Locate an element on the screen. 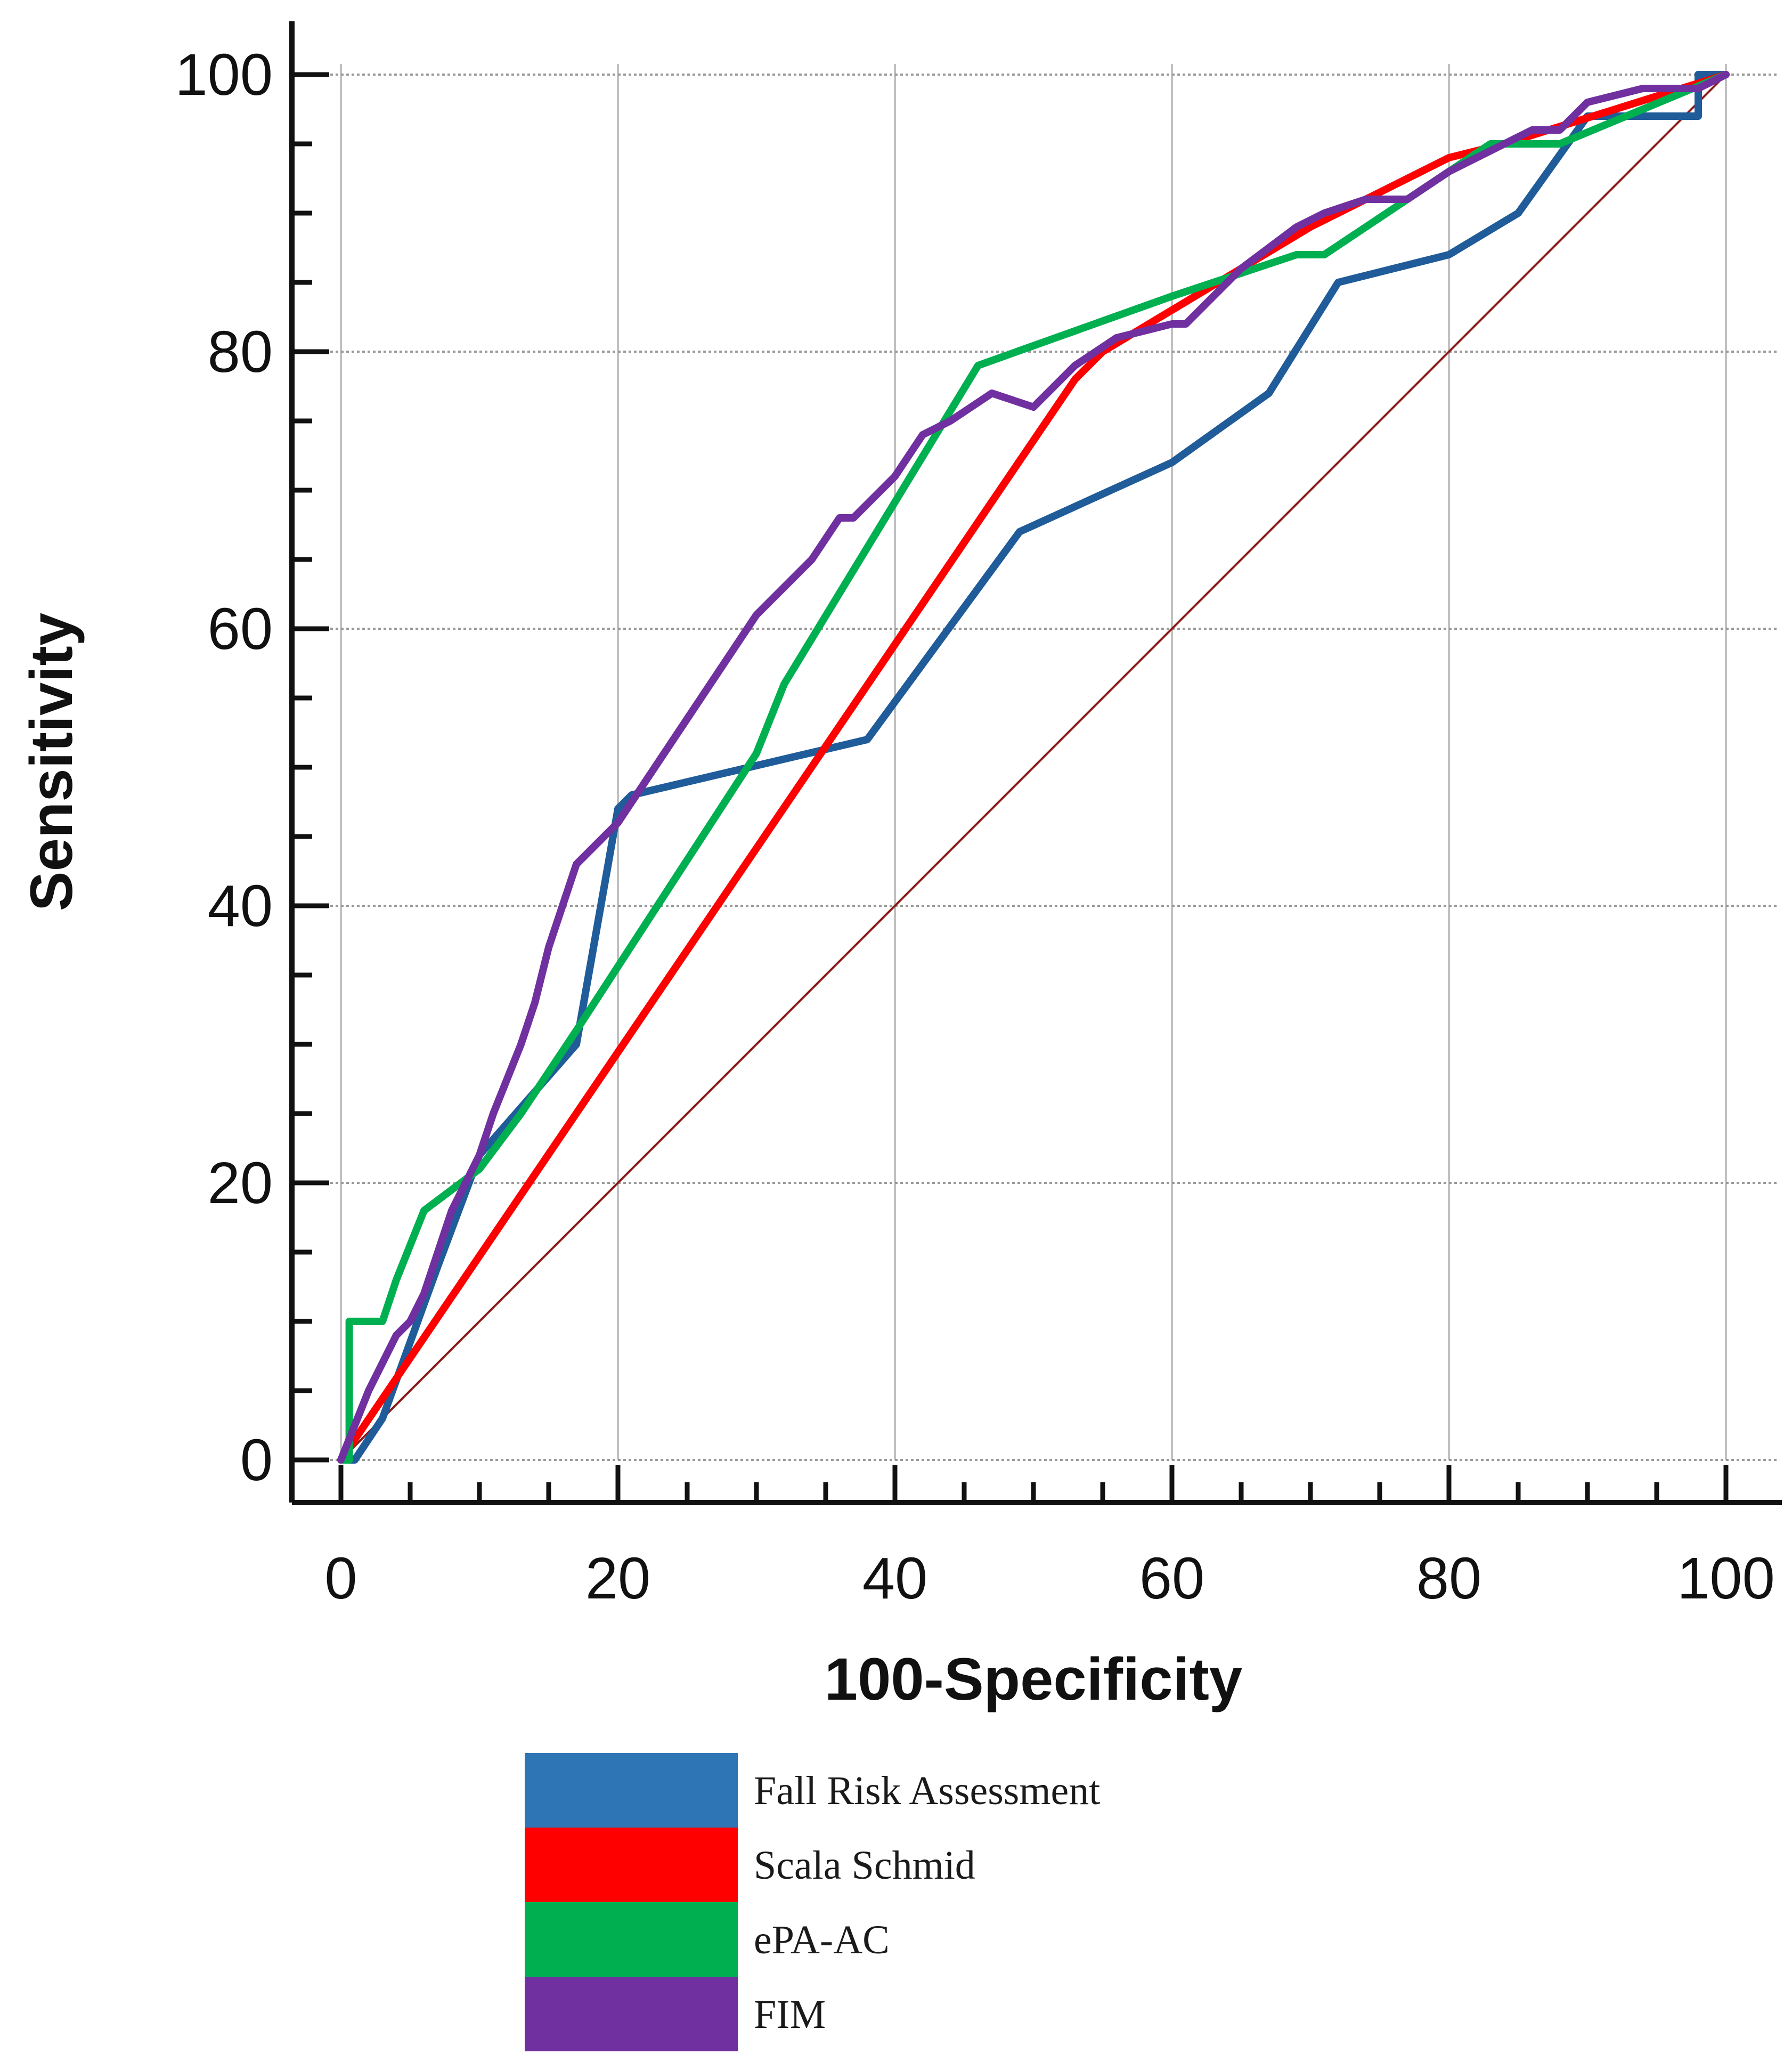 Image resolution: width=1792 pixels, height=2054 pixels. y-tick-label-0: 0 is located at coordinates (256, 1460).